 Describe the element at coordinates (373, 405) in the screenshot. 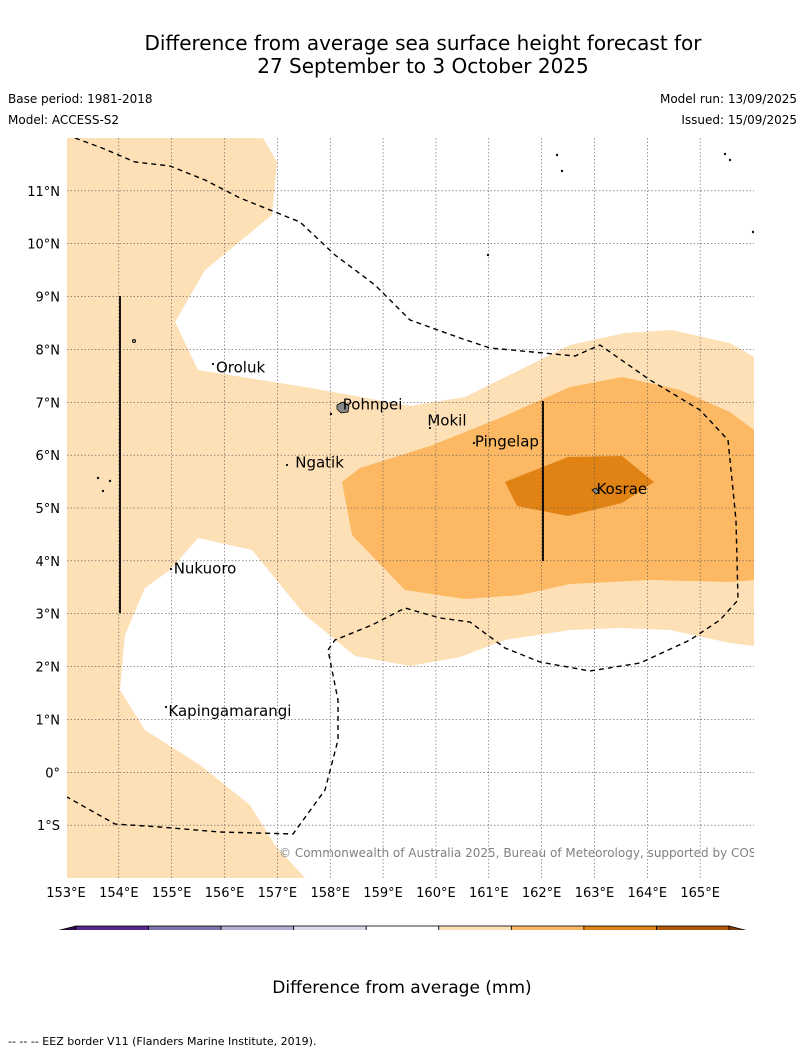

I see `place-label-pohnpei: Pohnpei` at that location.